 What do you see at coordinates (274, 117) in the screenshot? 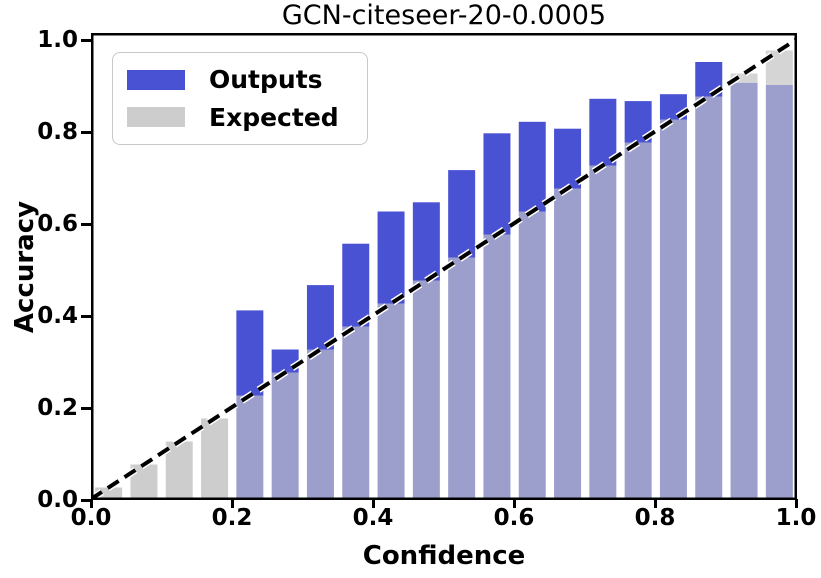
I see `legend-label-expected: Expected` at bounding box center [274, 117].